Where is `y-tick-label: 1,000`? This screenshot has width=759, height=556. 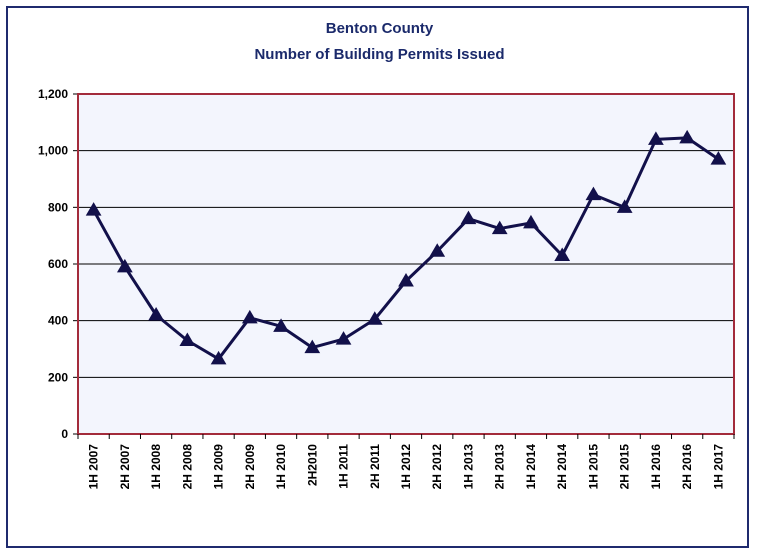
y-tick-label: 1,000 is located at coordinates (53, 151).